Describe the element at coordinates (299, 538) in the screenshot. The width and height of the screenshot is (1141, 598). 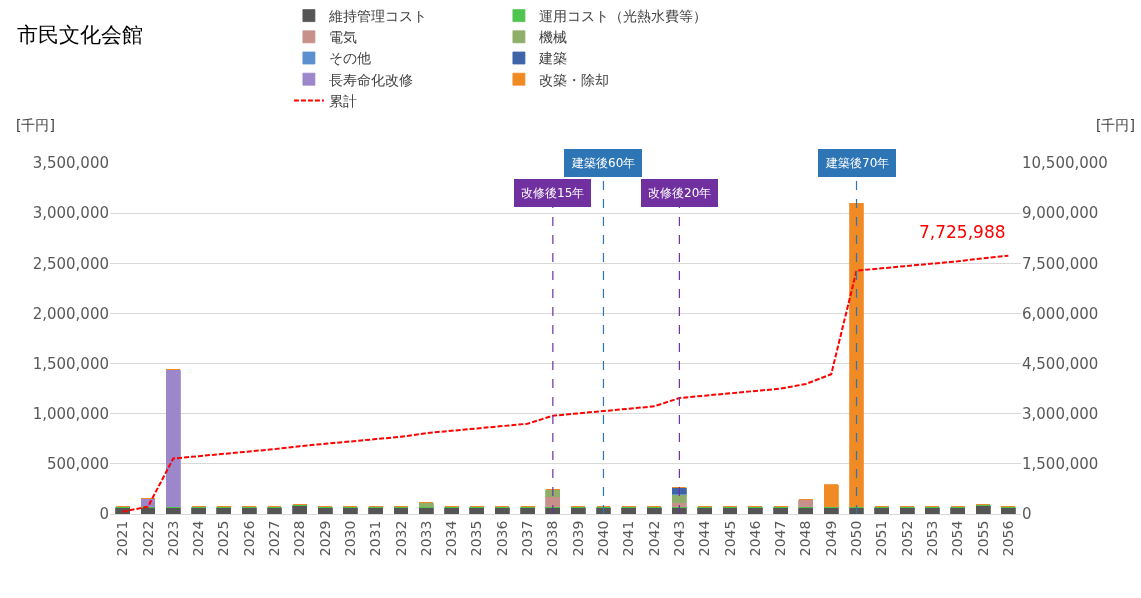
I see `x-tick-label: 2028` at that location.